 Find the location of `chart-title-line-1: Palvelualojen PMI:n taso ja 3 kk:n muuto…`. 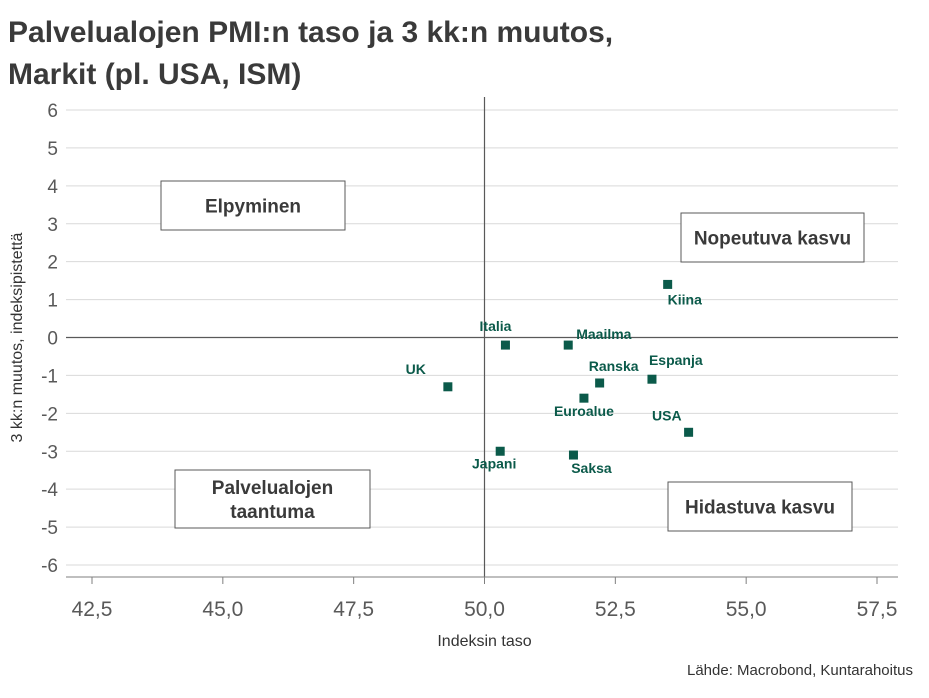

chart-title-line-1: Palvelualojen PMI:n taso ja 3 kk:n muuto… is located at coordinates (311, 32).